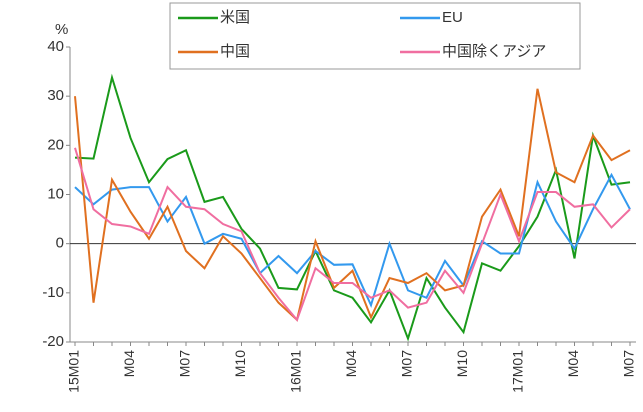  What do you see at coordinates (55, 46) in the screenshot?
I see `y-tick-label: 40` at bounding box center [55, 46].